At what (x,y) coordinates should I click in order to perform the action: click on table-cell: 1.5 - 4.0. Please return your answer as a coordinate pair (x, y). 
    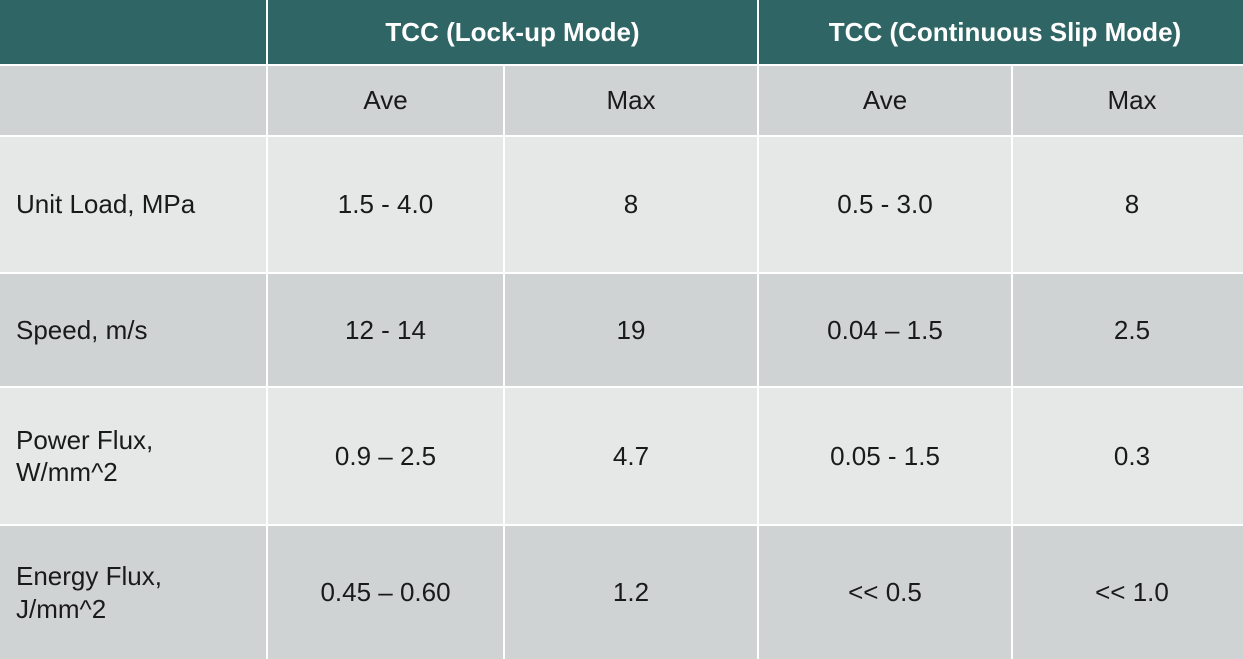
    Looking at the image, I should click on (385, 204).